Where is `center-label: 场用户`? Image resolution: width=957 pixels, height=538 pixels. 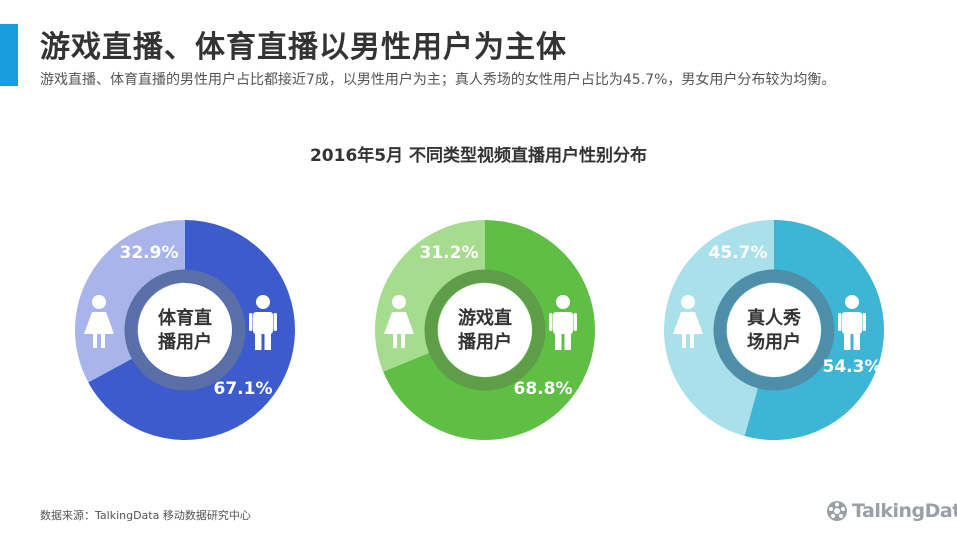
center-label: 场用户 is located at coordinates (774, 342).